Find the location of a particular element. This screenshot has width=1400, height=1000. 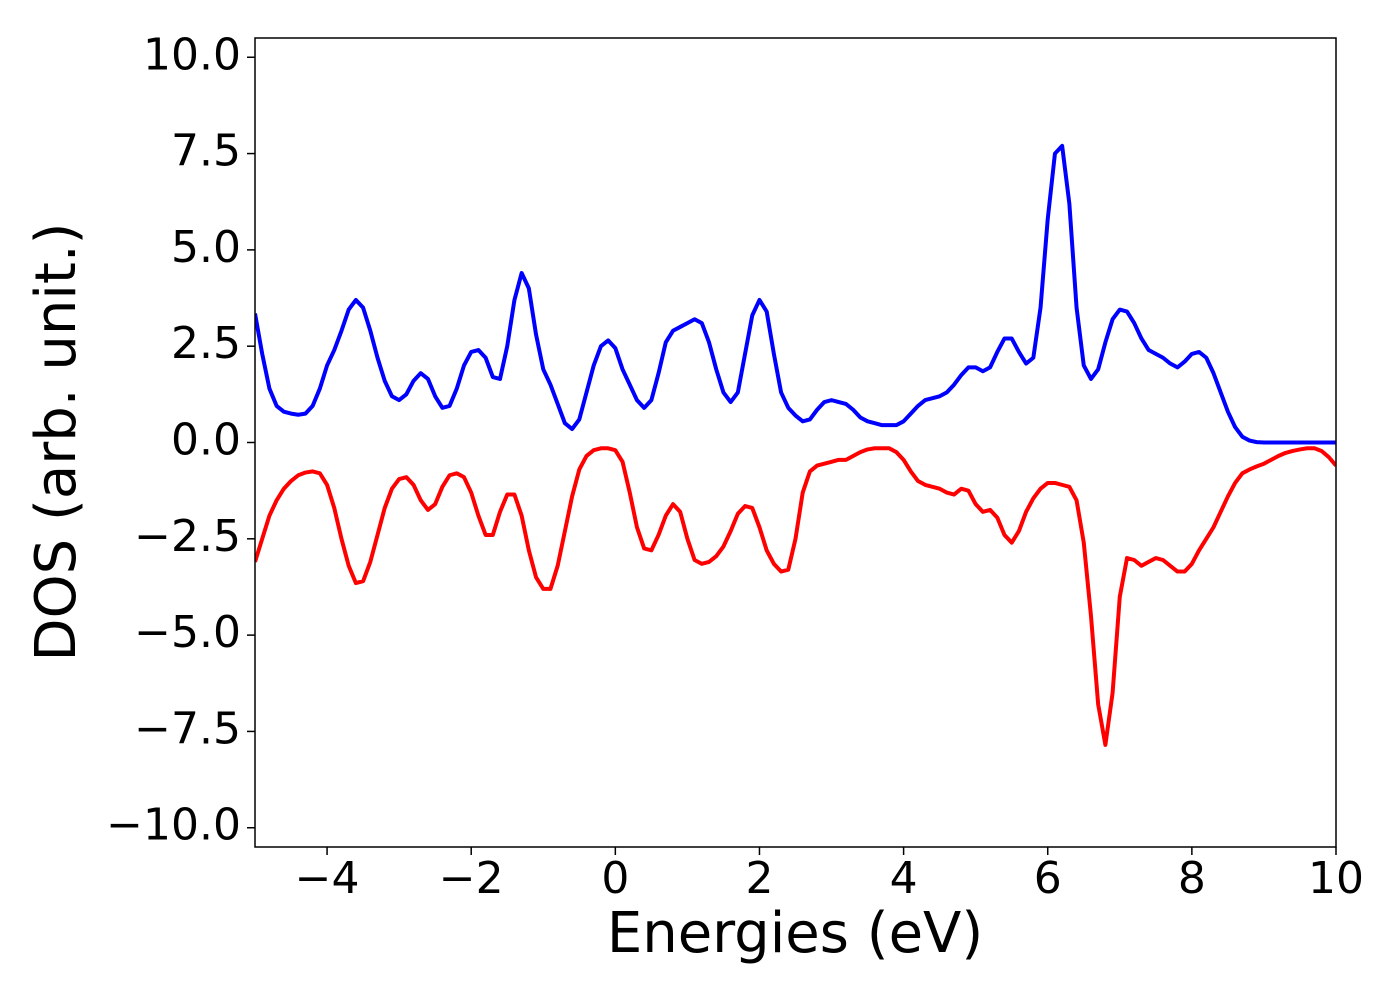

x-tick-label: 6 is located at coordinates (1048, 878).